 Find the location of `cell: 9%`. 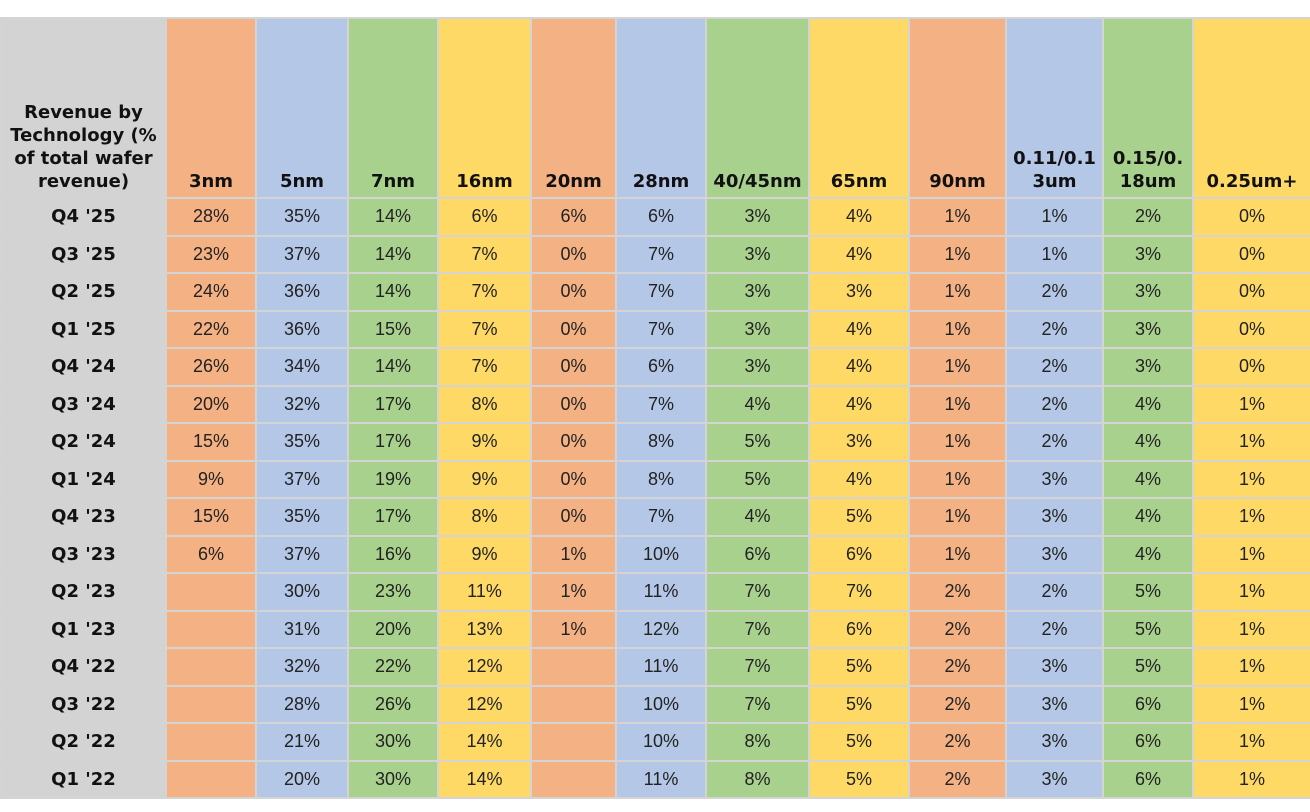

cell: 9% is located at coordinates (211, 479).